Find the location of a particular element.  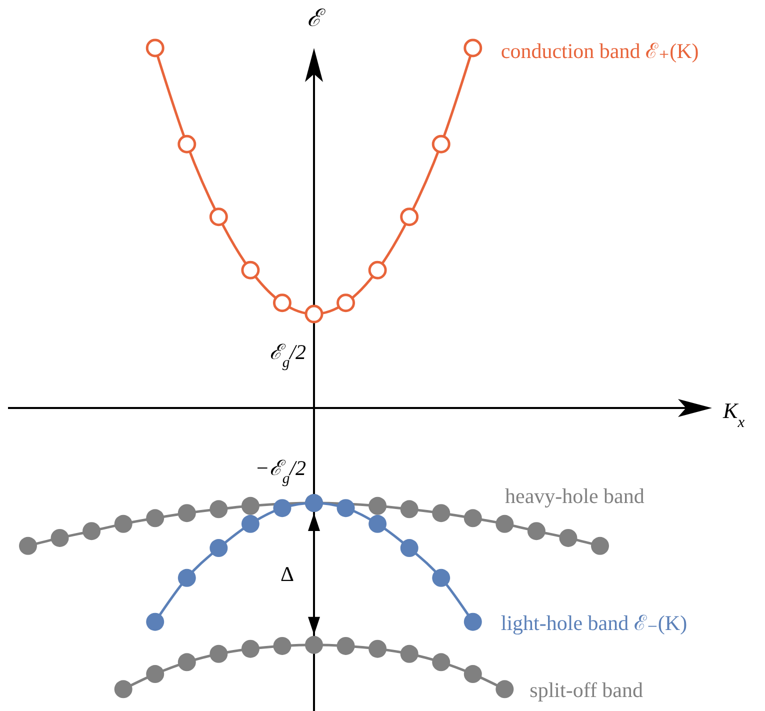

series-label: split-off band is located at coordinates (587, 690).